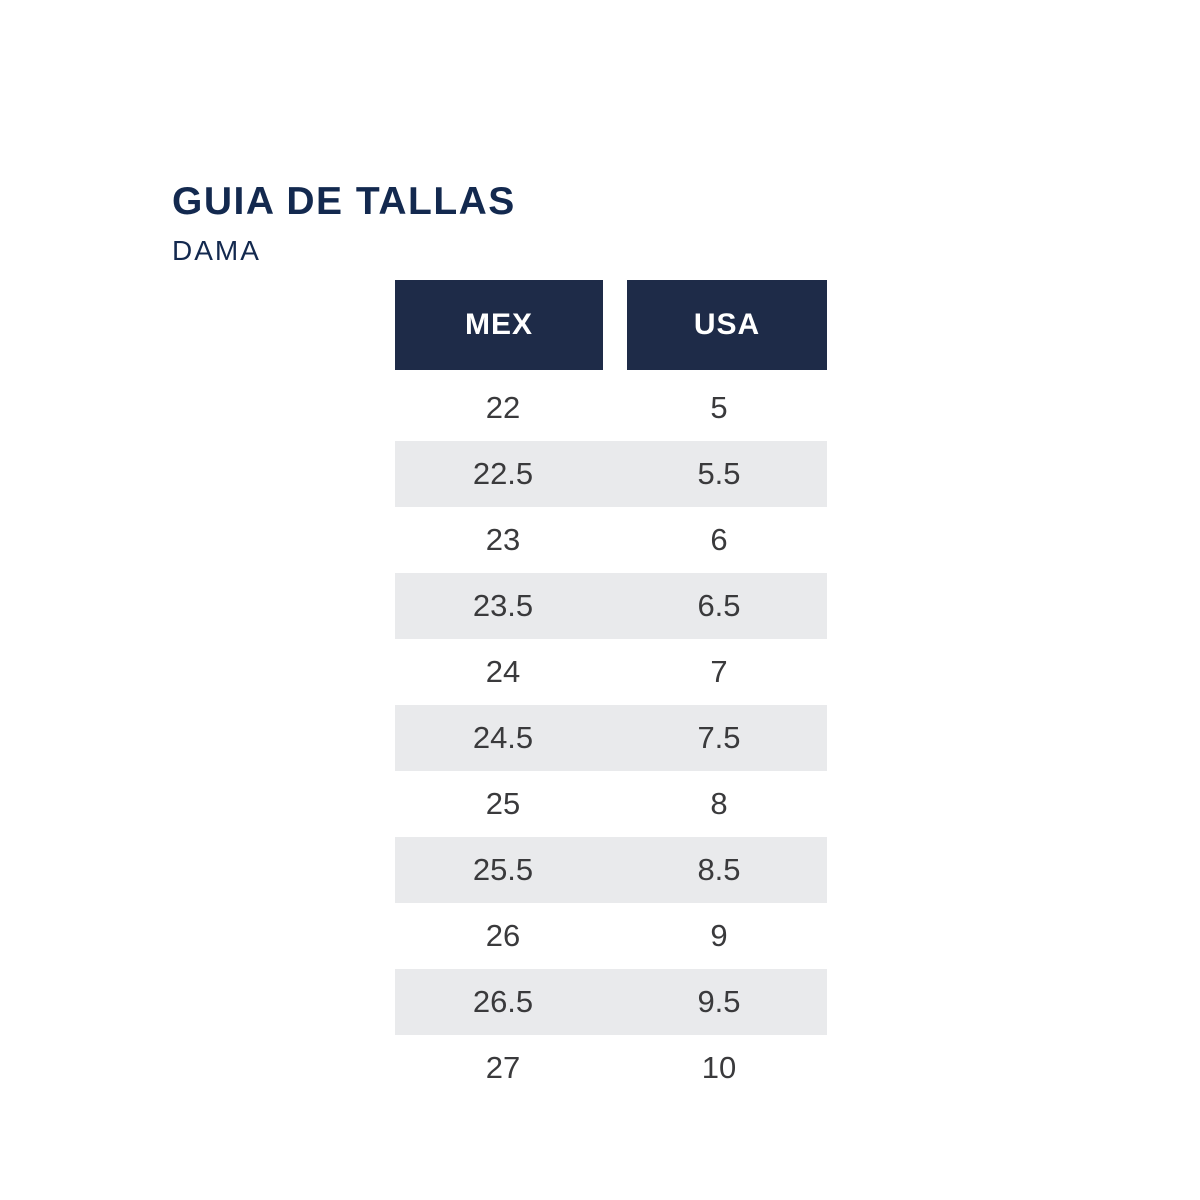 The height and width of the screenshot is (1200, 1200). I want to click on usa-size-cell: 7.5, so click(719, 737).